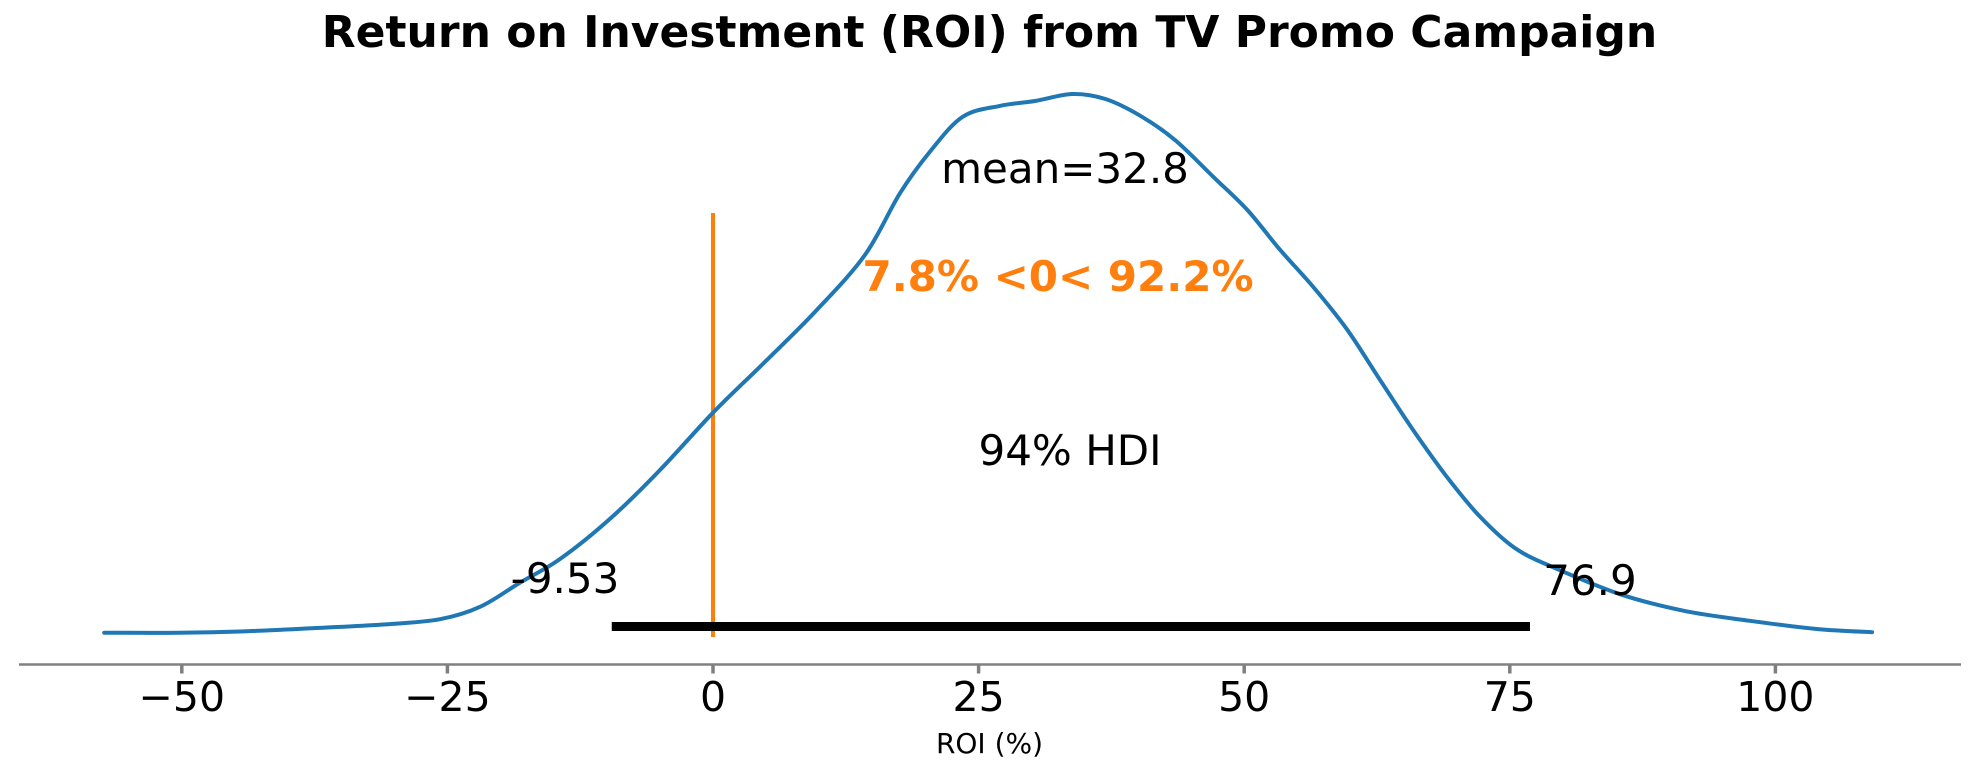 This screenshot has height=780, width=1979. What do you see at coordinates (1070, 450) in the screenshot?
I see `hdi-label: 94% HDI` at bounding box center [1070, 450].